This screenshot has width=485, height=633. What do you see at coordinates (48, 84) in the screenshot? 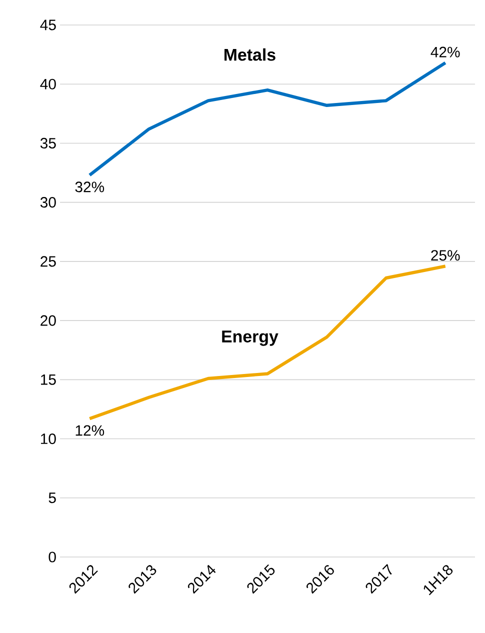
I see `y-tick-label: 40` at bounding box center [48, 84].